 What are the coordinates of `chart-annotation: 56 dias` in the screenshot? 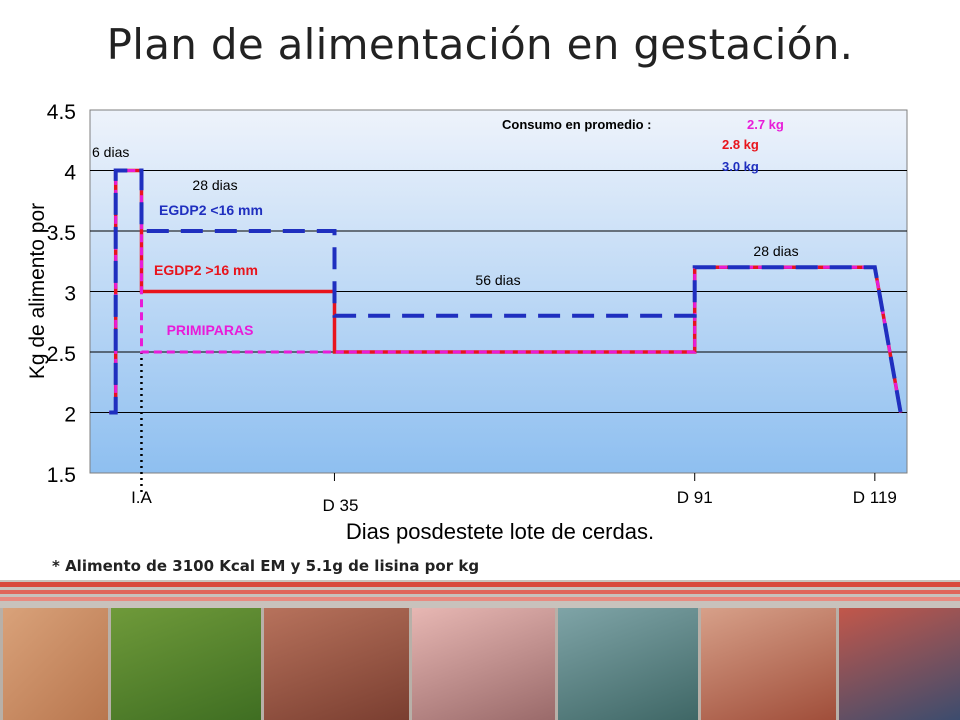 It's located at (497, 280).